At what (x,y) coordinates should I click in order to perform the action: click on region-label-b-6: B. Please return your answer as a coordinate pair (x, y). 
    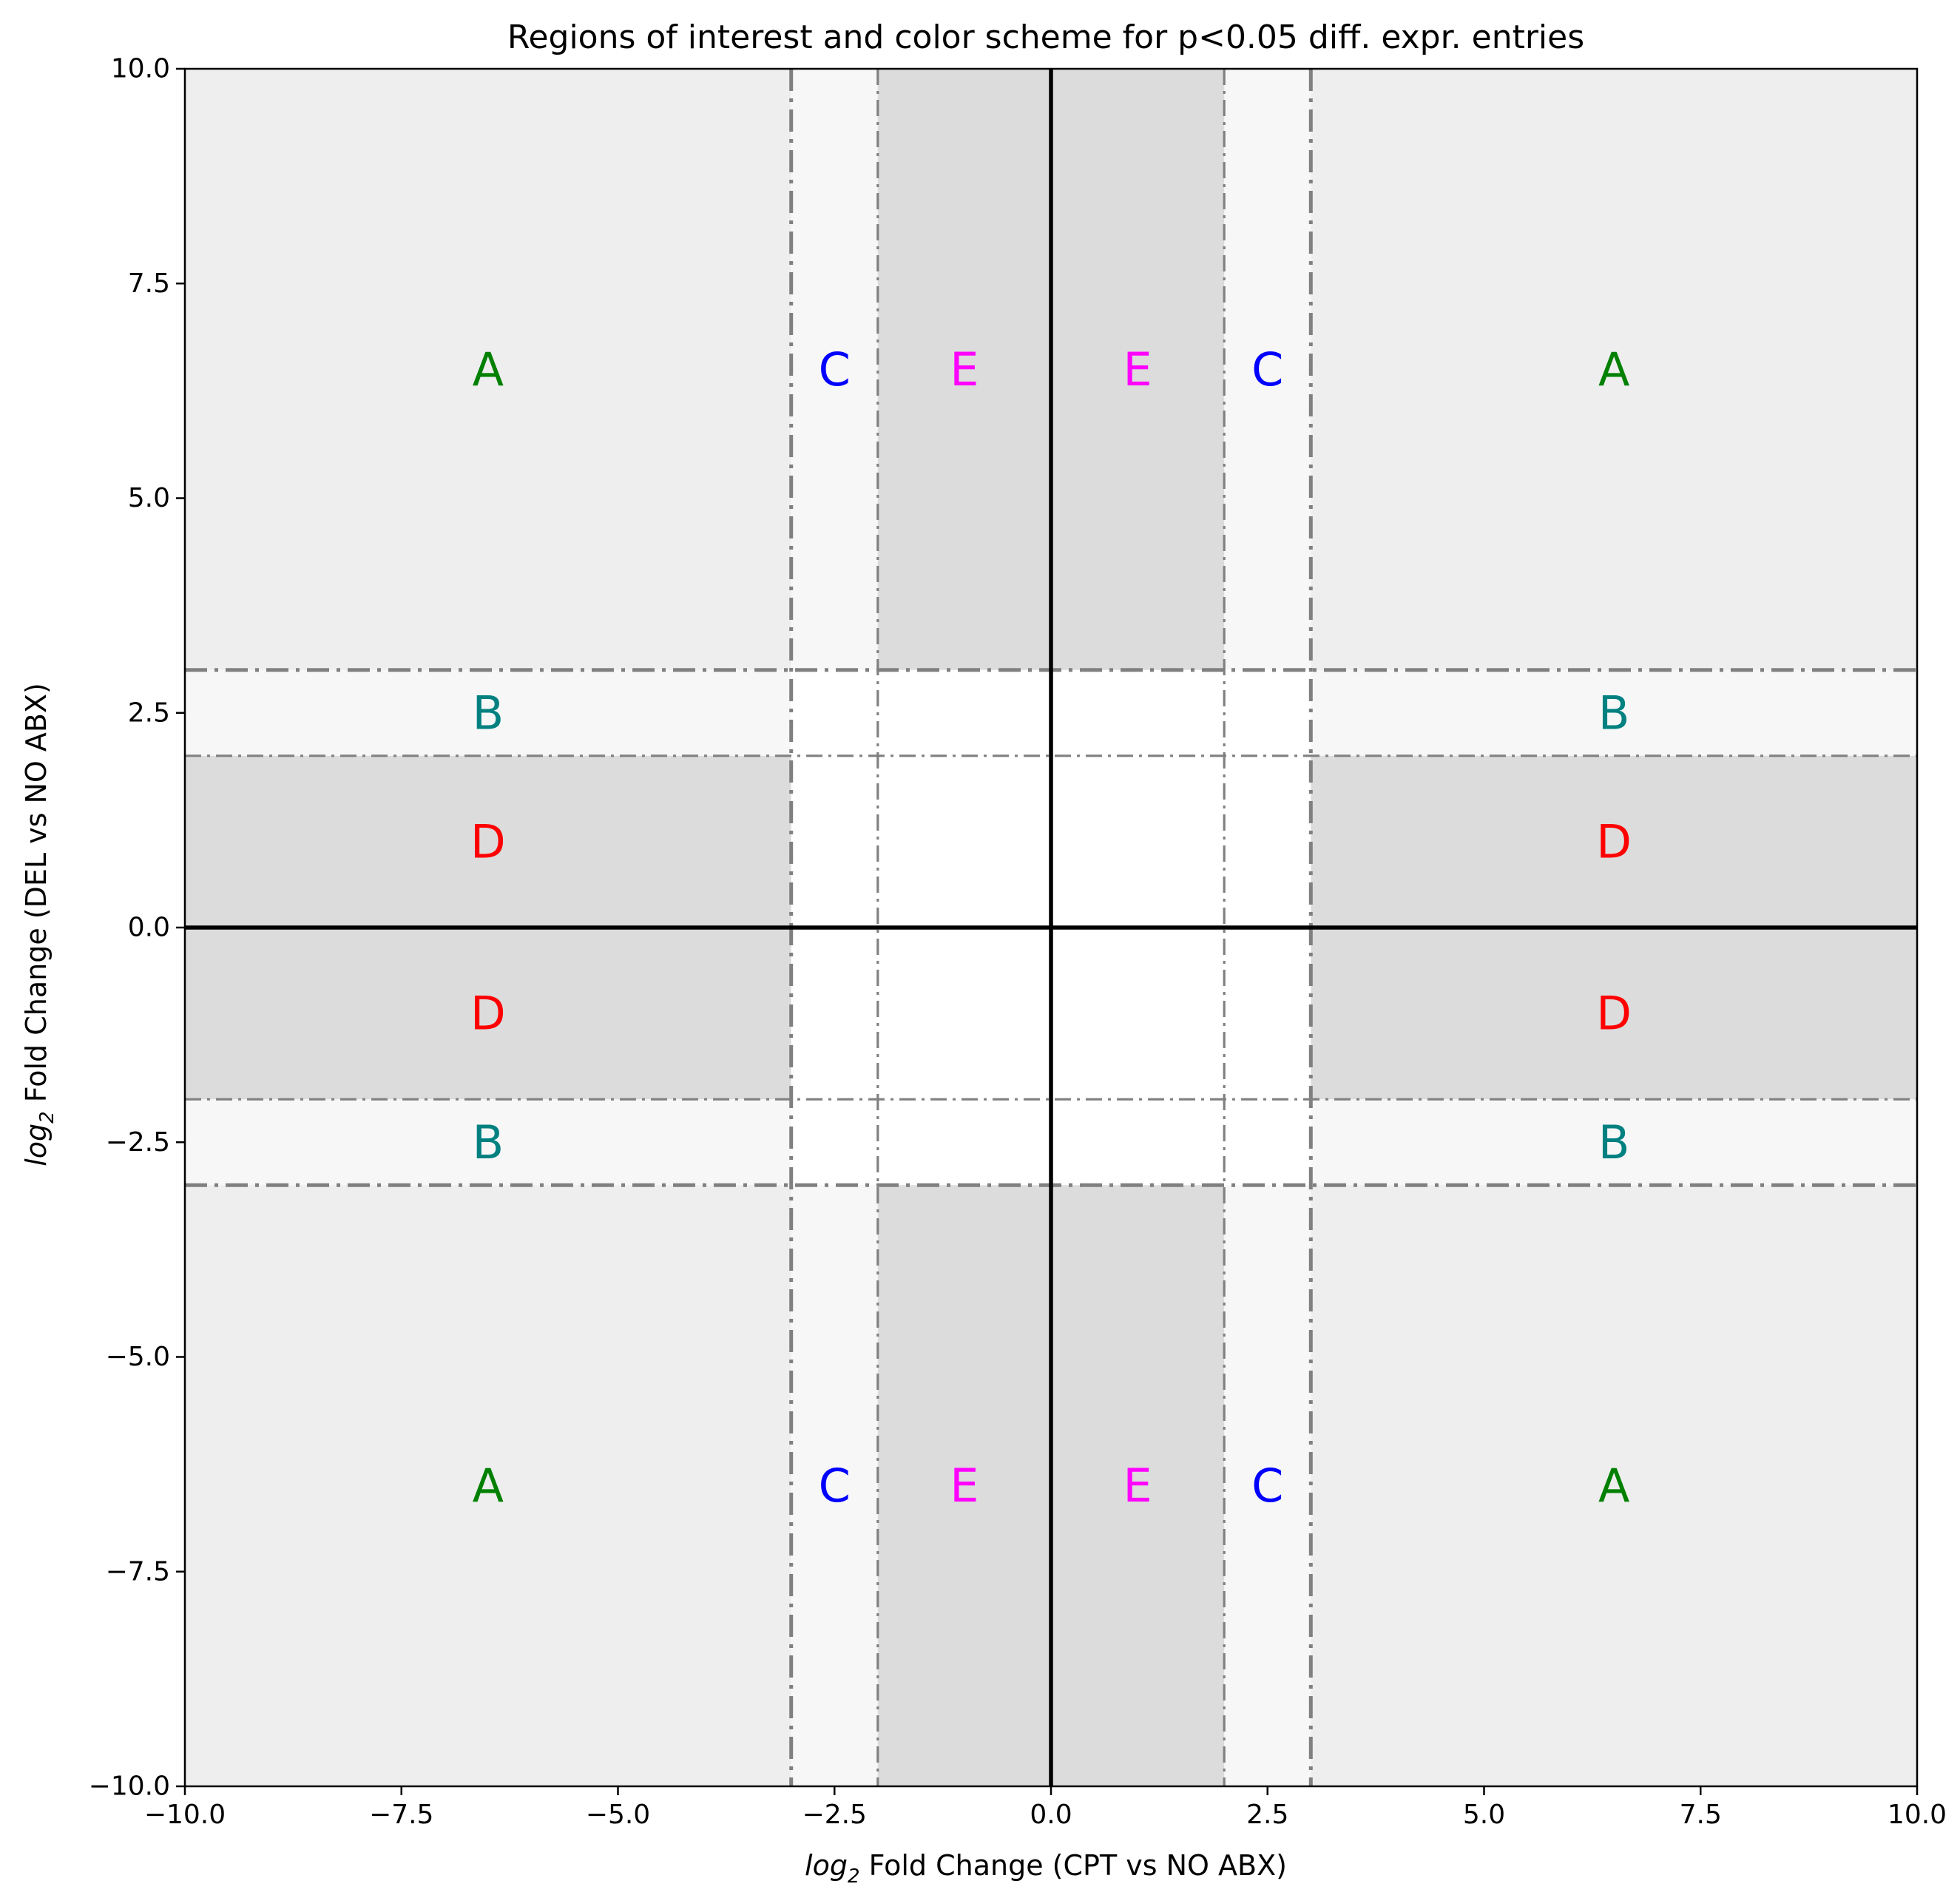
    Looking at the image, I should click on (488, 1142).